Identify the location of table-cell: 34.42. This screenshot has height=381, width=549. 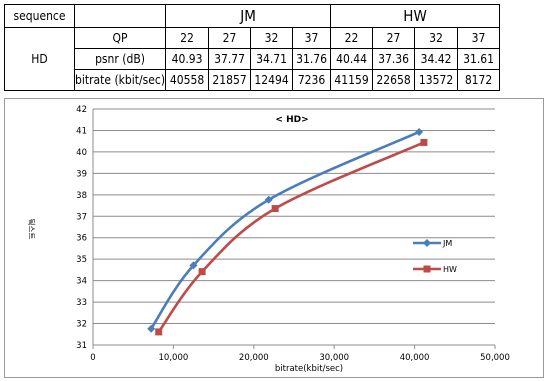
(436, 59).